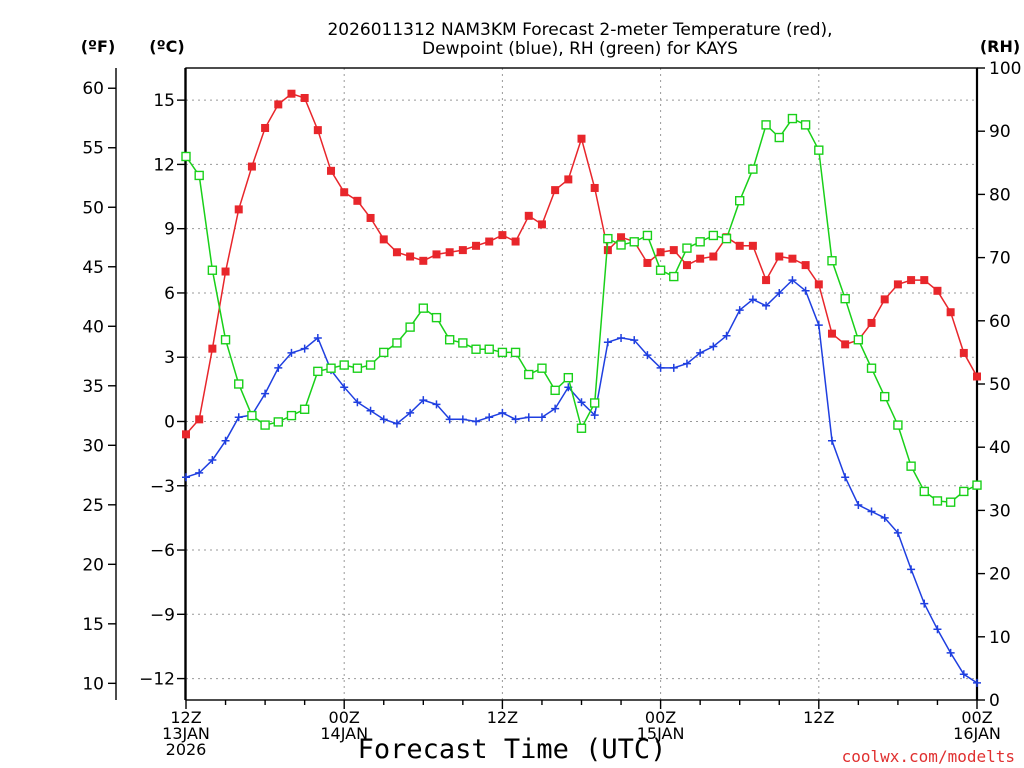 This screenshot has height=768, width=1024. What do you see at coordinates (93, 327) in the screenshot?
I see `fahrenheit-tick-label: 40` at bounding box center [93, 327].